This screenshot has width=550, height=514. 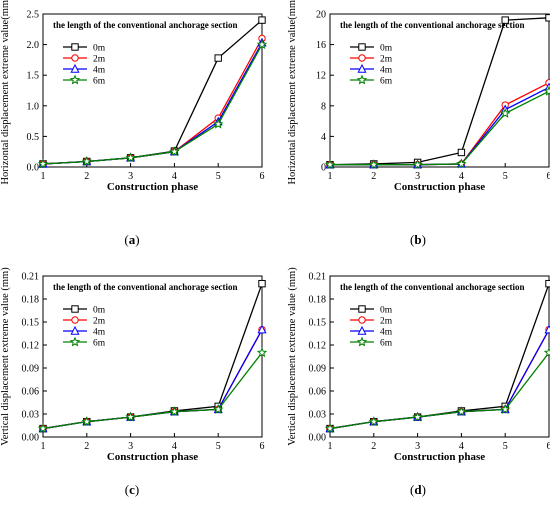 What do you see at coordinates (33, 76) in the screenshot?
I see `y-tick-label: 1.5` at bounding box center [33, 76].